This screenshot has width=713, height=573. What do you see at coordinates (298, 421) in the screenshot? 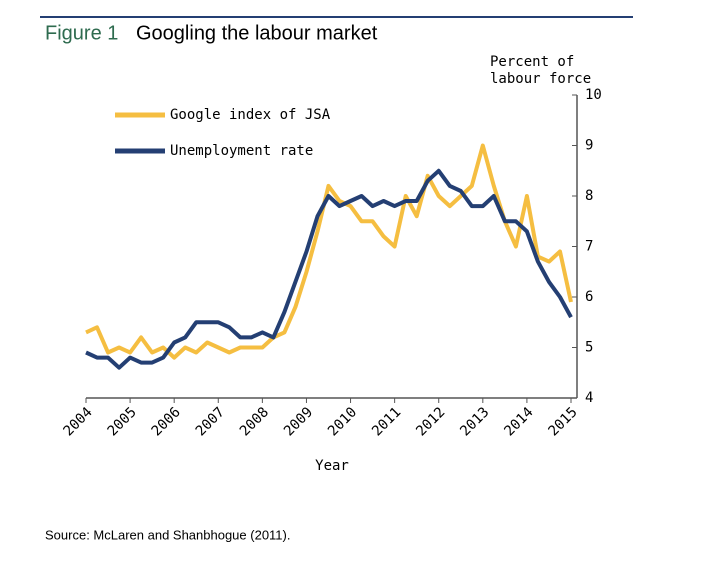
I see `x-tick-label: 2009` at bounding box center [298, 421].